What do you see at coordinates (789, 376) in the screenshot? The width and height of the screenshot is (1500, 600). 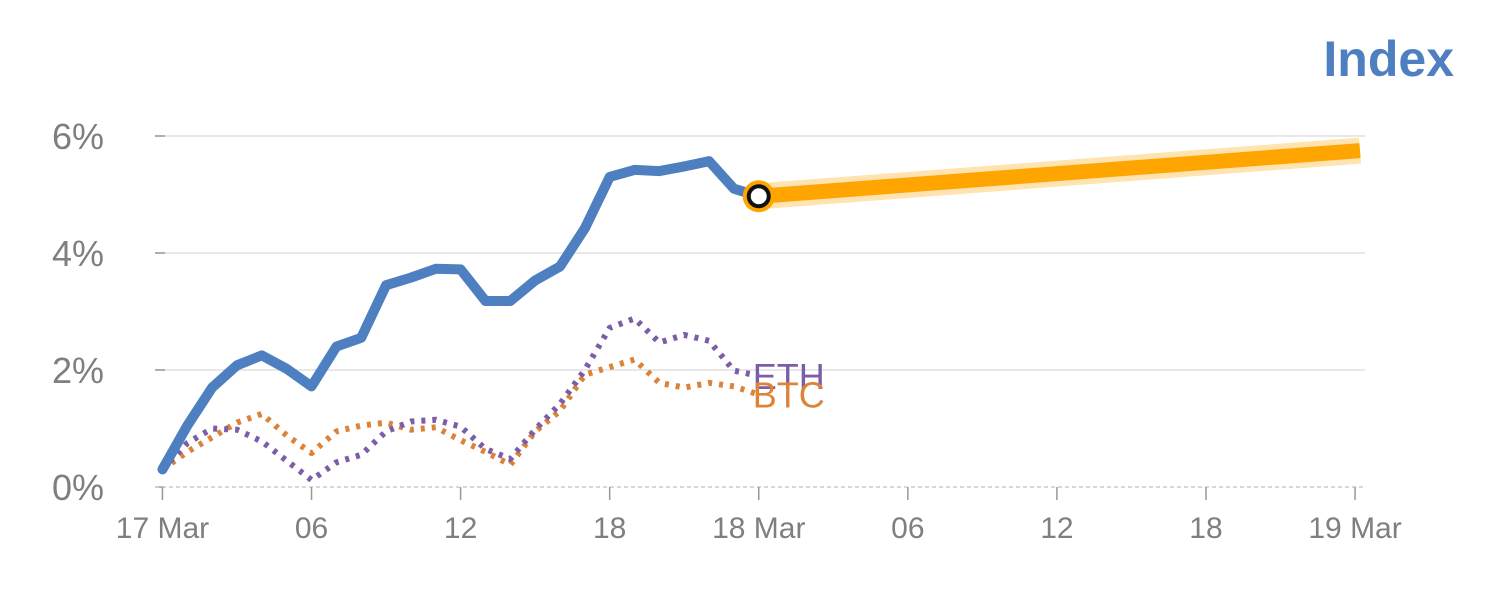 I see `eth-series-label: ETH` at bounding box center [789, 376].